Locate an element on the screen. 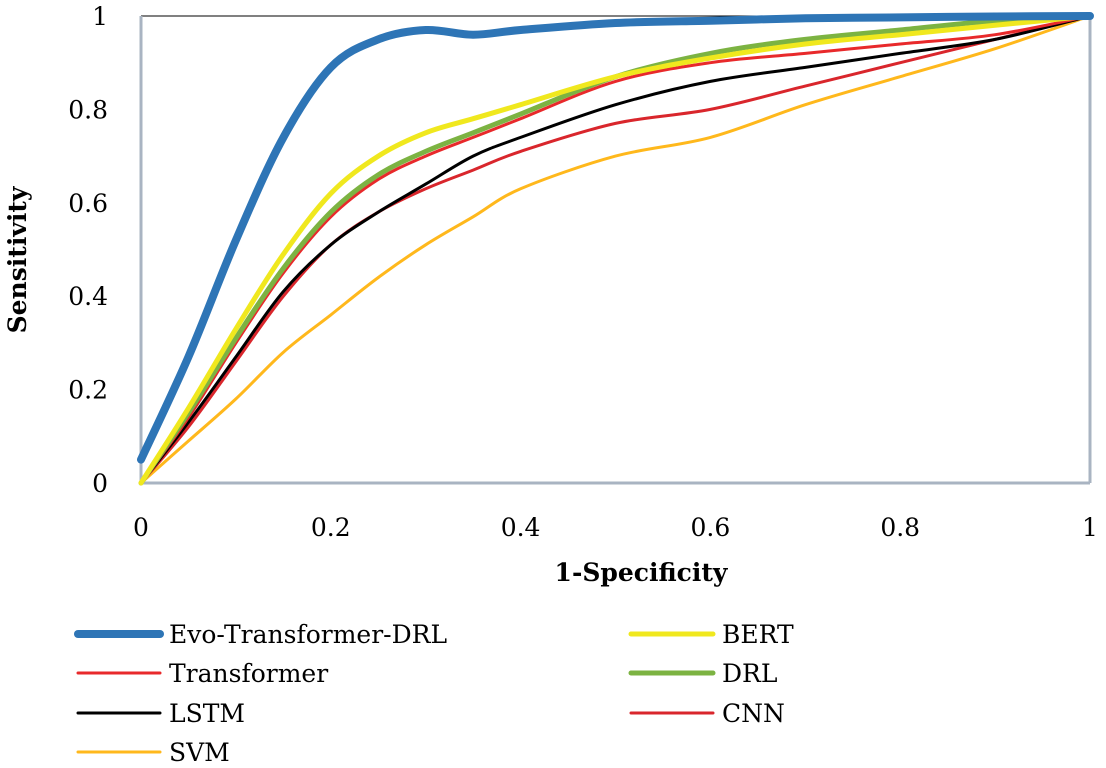 This screenshot has width=1106, height=768. x-tick-label: 0.6 is located at coordinates (711, 527).